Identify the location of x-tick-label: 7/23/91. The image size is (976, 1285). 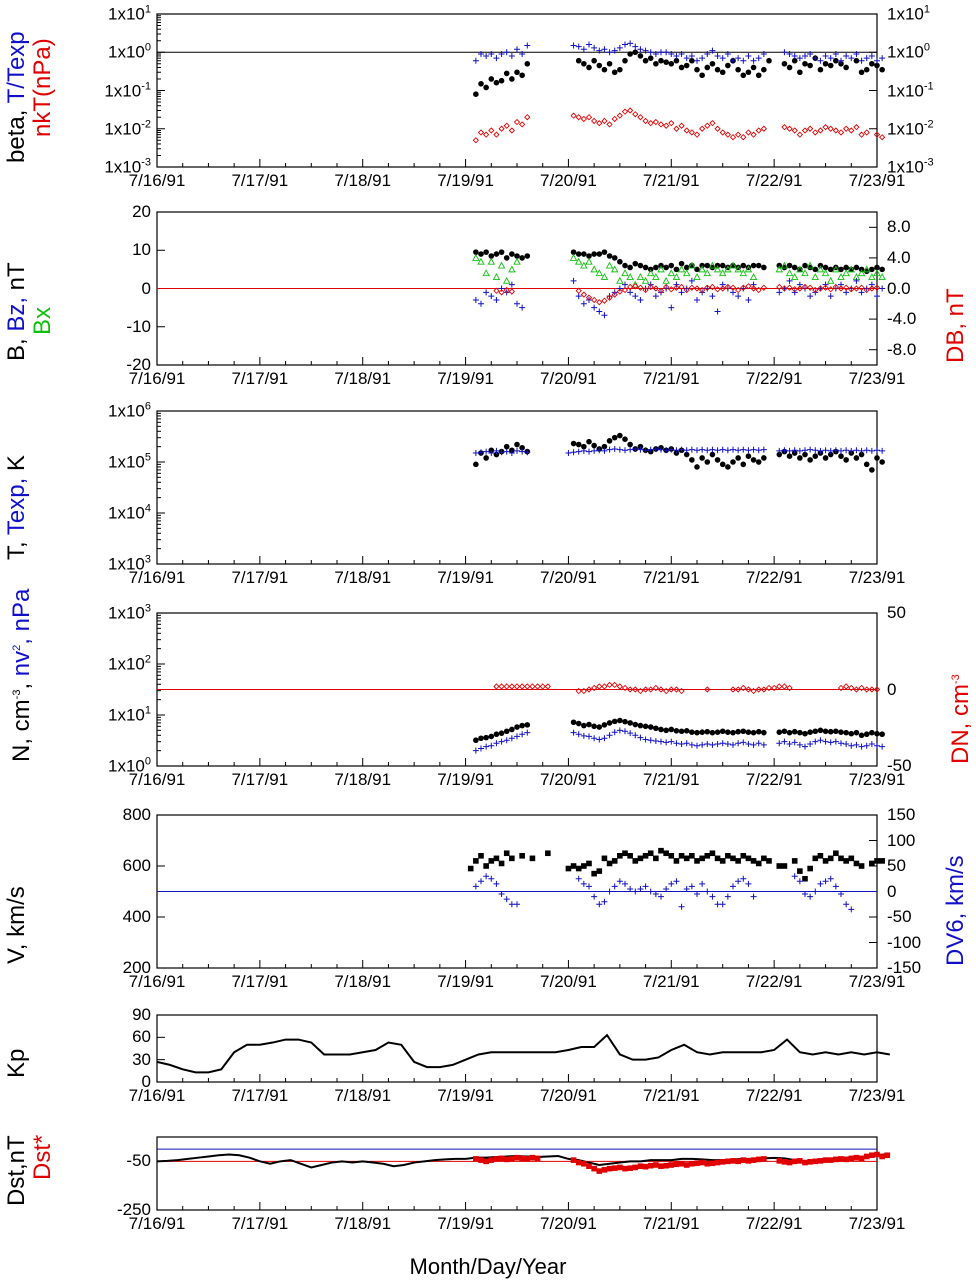
(877, 779).